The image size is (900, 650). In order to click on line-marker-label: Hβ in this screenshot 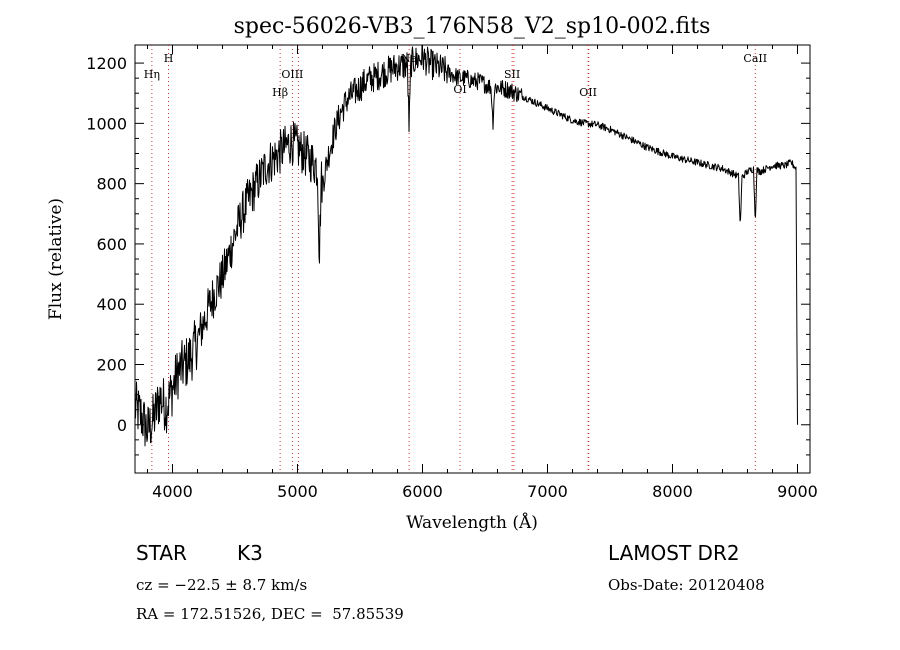, I will do `click(280, 92)`.